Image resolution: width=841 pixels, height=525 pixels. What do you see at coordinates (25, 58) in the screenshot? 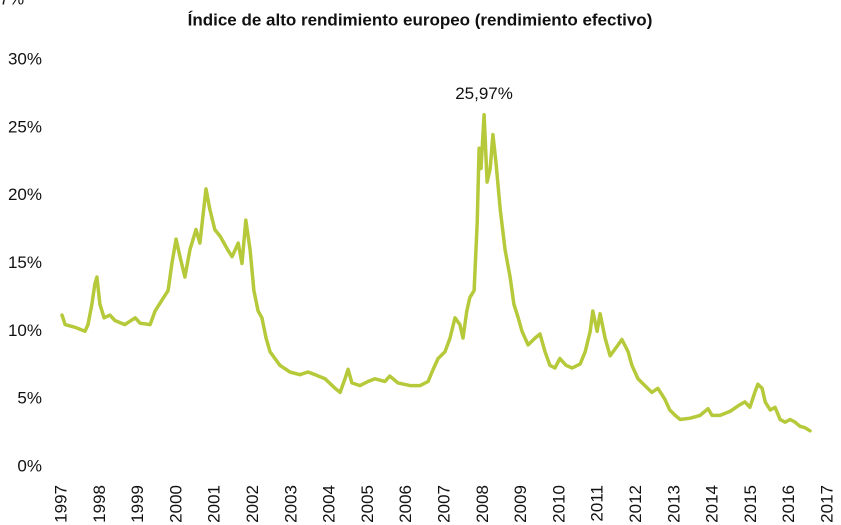
I see `y-tick-label: 30%` at bounding box center [25, 58].